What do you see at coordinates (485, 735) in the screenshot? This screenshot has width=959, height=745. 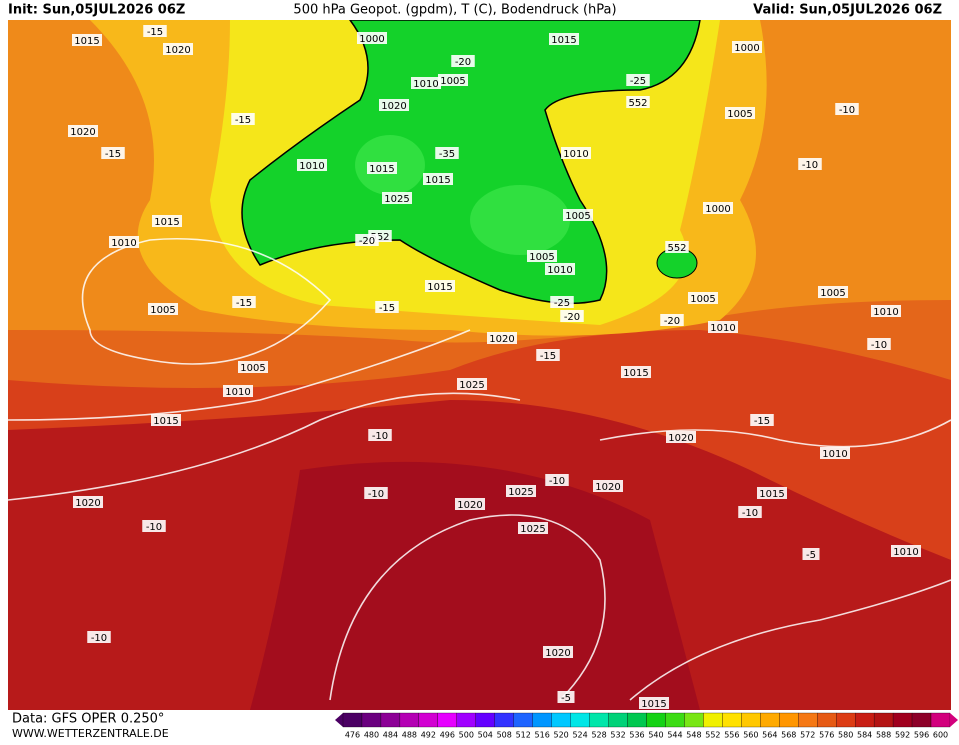 I see `colorbar-label: 504` at bounding box center [485, 735].